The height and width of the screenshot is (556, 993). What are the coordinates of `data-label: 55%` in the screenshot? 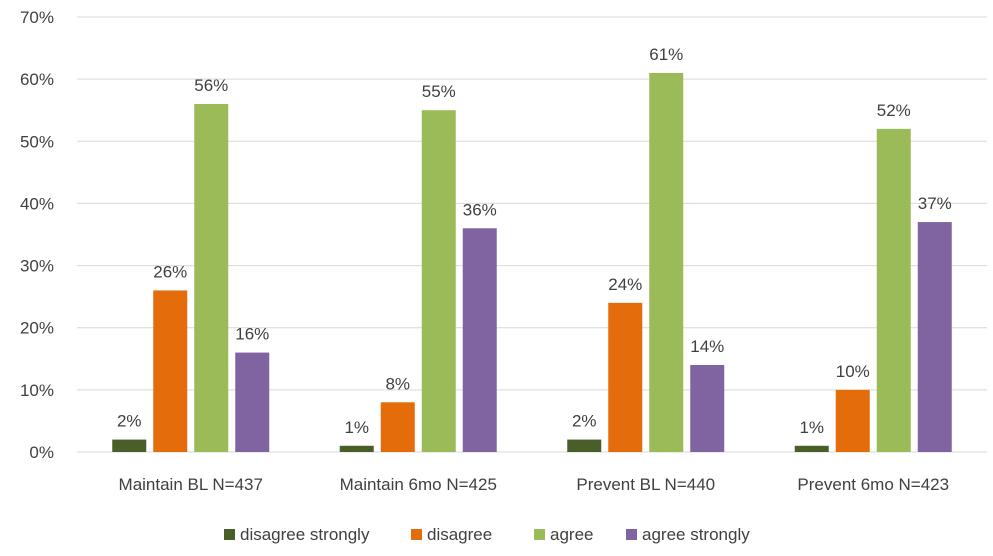 It's located at (439, 91).